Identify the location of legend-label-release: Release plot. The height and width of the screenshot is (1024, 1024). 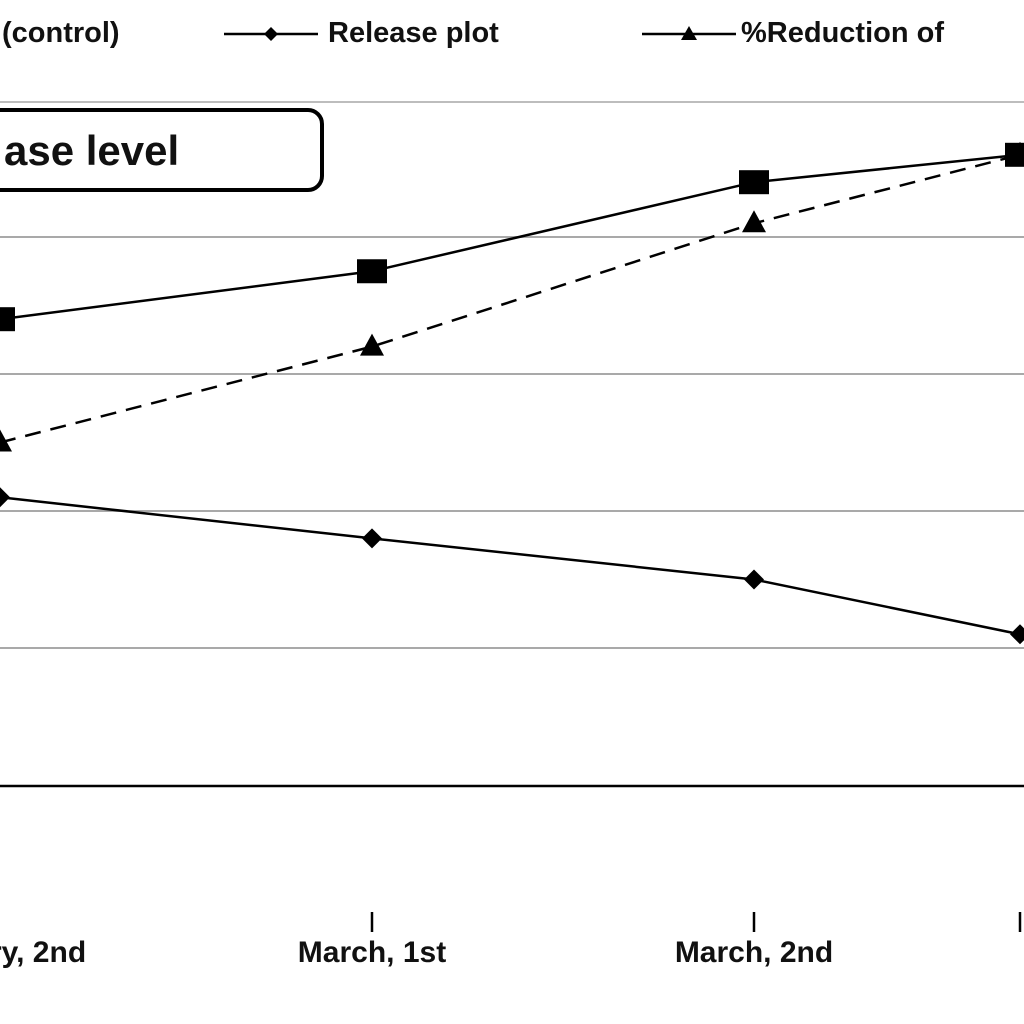
(413, 33).